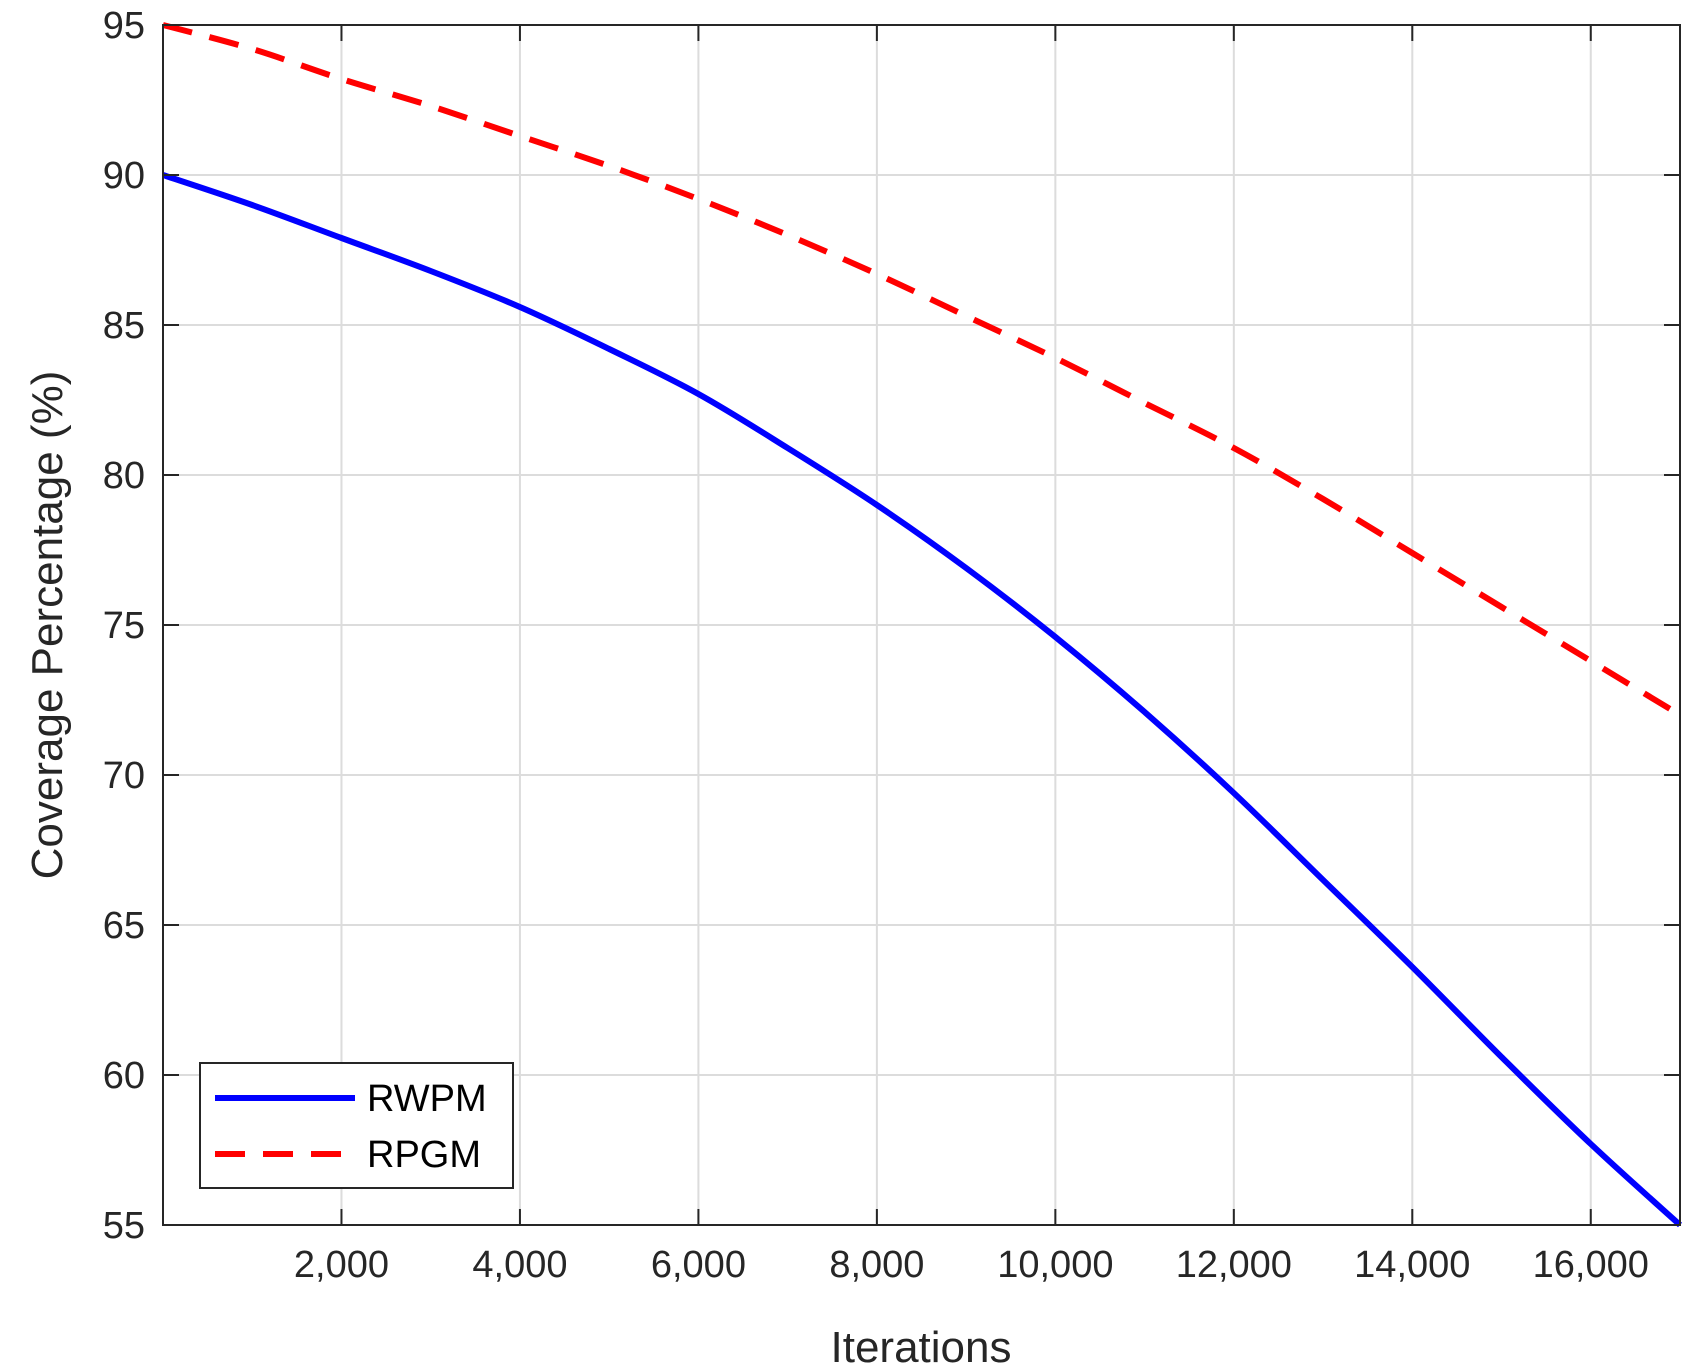  Describe the element at coordinates (1055, 1265) in the screenshot. I see `x-tick-label: 10,000` at that location.